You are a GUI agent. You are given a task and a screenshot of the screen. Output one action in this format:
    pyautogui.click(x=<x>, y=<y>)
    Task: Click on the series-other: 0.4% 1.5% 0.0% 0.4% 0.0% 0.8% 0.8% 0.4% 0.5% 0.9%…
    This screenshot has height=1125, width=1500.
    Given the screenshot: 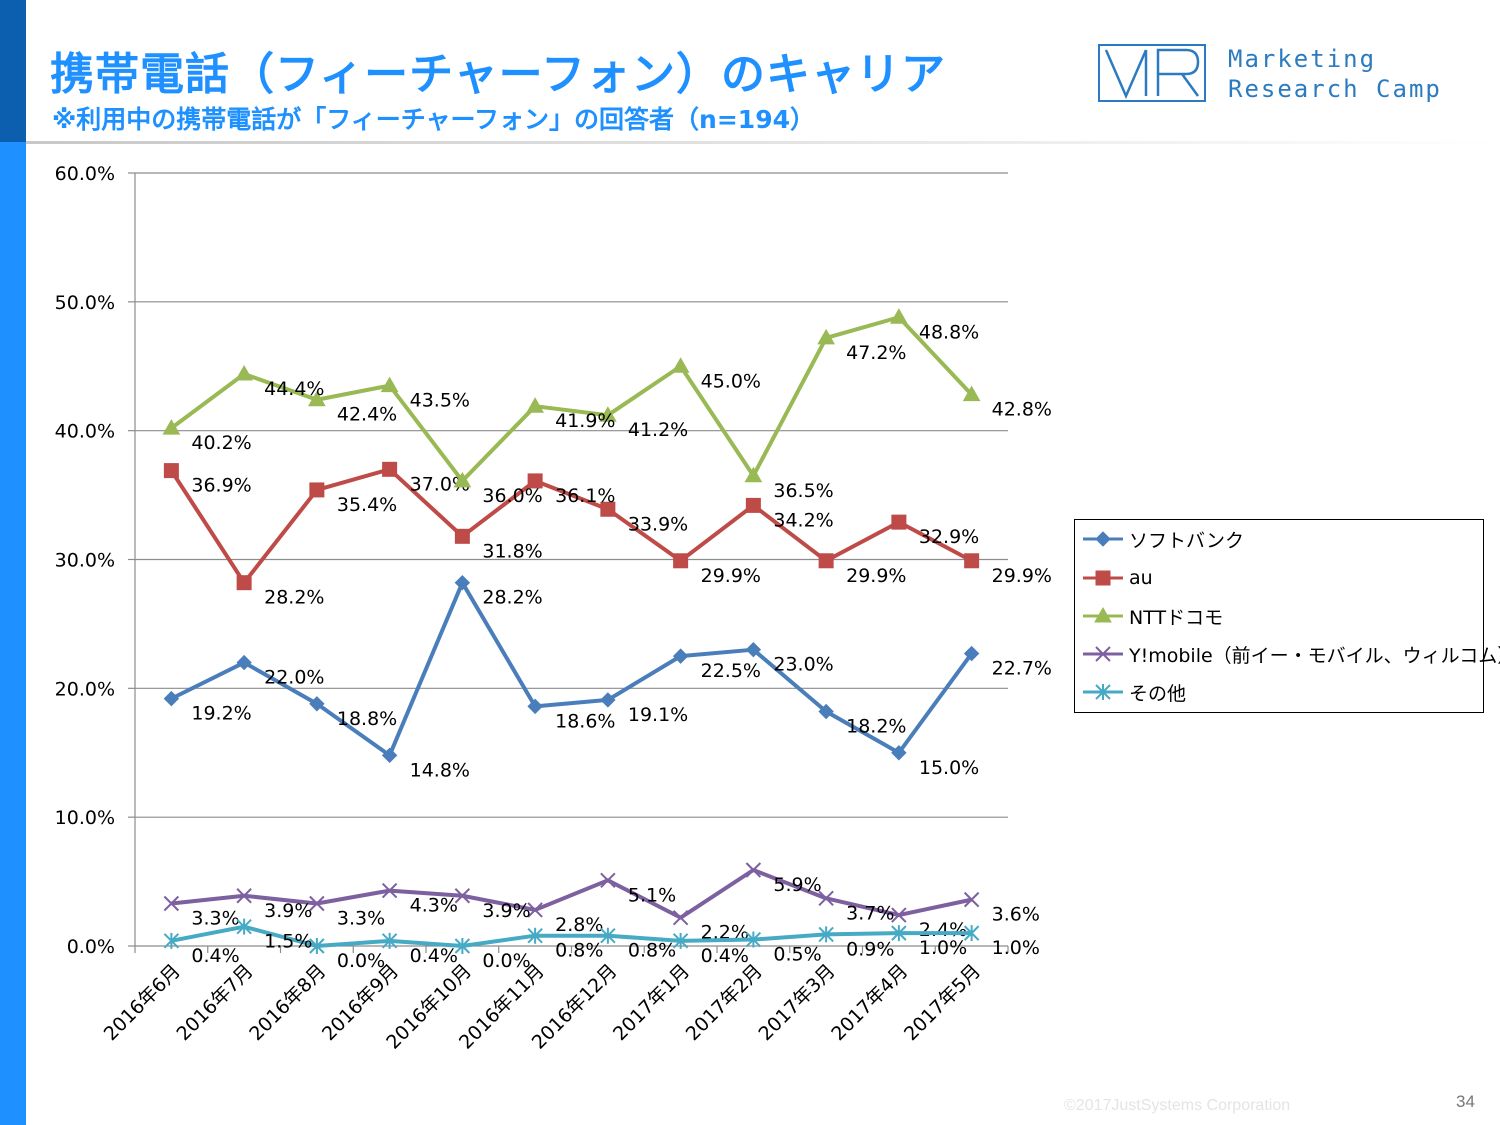 What is the action you would take?
    pyautogui.click(x=601, y=945)
    